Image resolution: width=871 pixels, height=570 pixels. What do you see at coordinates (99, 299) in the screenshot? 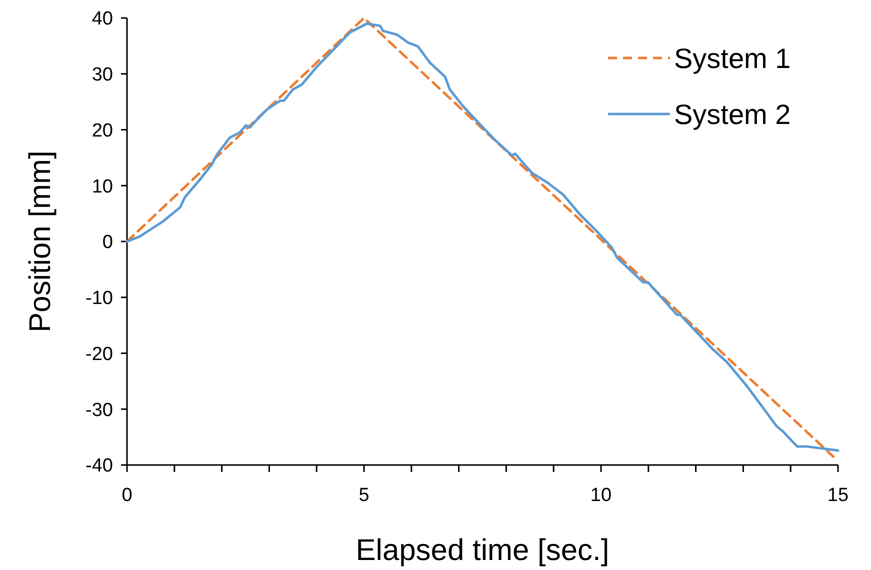
I see `y-tick-label: -10` at bounding box center [99, 299].